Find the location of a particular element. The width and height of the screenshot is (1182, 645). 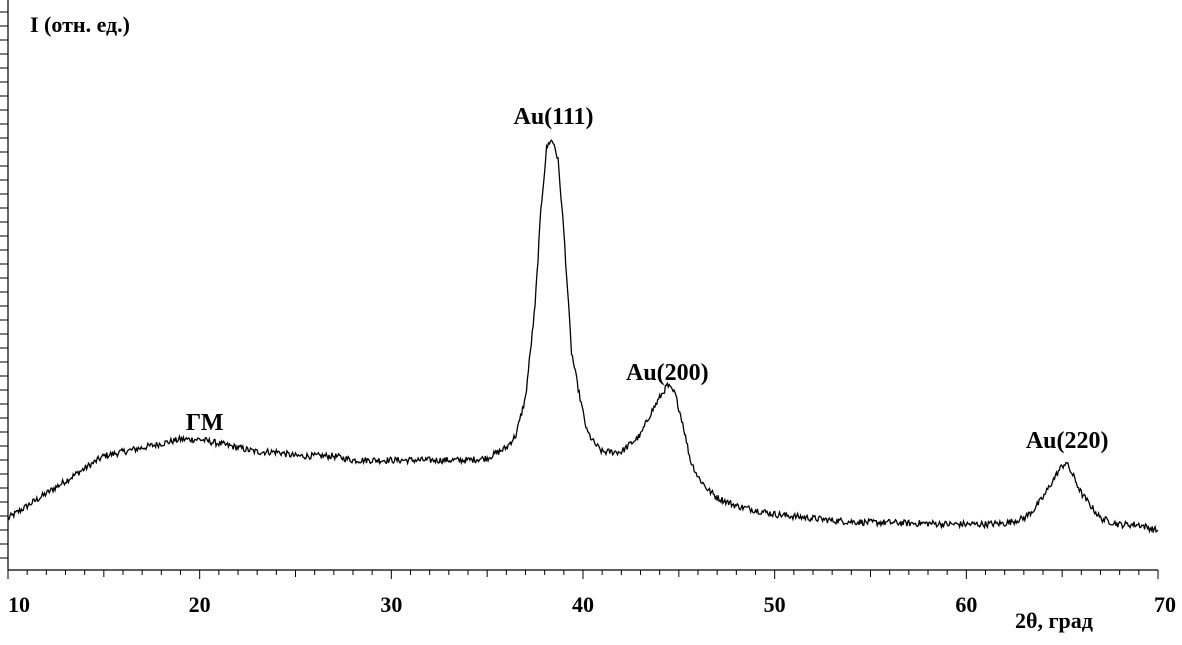

x-tick-label: 30 is located at coordinates (391, 604).